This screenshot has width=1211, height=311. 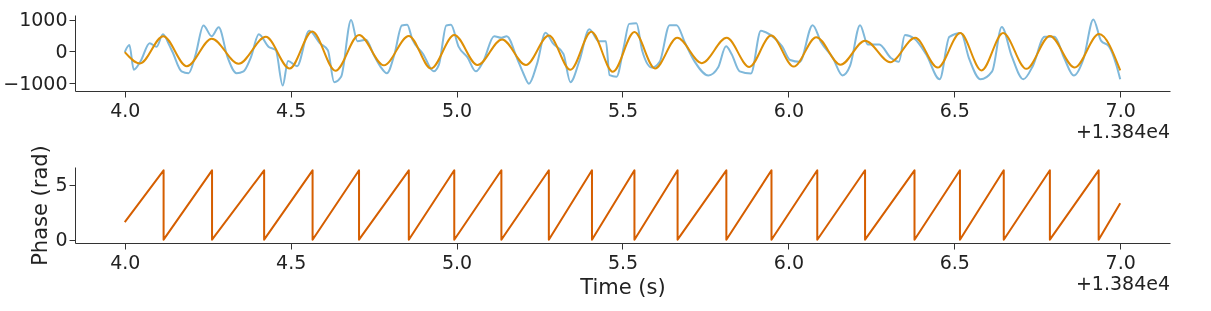 I want to click on y-tick-label: 1000, so click(x=43, y=19).